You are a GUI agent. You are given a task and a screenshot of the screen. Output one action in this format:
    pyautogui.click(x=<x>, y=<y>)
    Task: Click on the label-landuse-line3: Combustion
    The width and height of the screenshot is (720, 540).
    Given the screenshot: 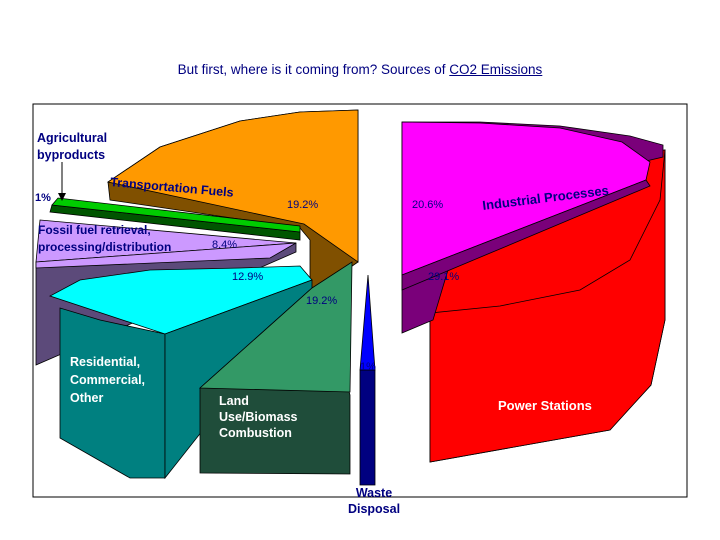 What is the action you would take?
    pyautogui.click(x=255, y=433)
    